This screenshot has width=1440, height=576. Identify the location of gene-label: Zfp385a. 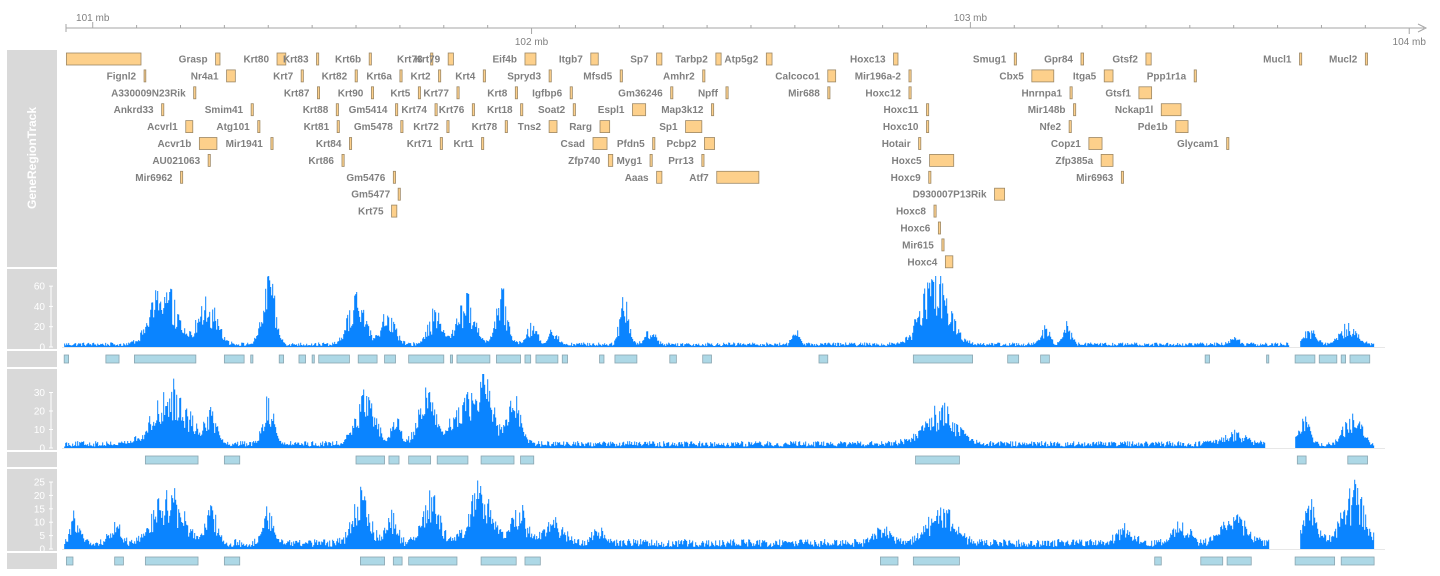
(1074, 161).